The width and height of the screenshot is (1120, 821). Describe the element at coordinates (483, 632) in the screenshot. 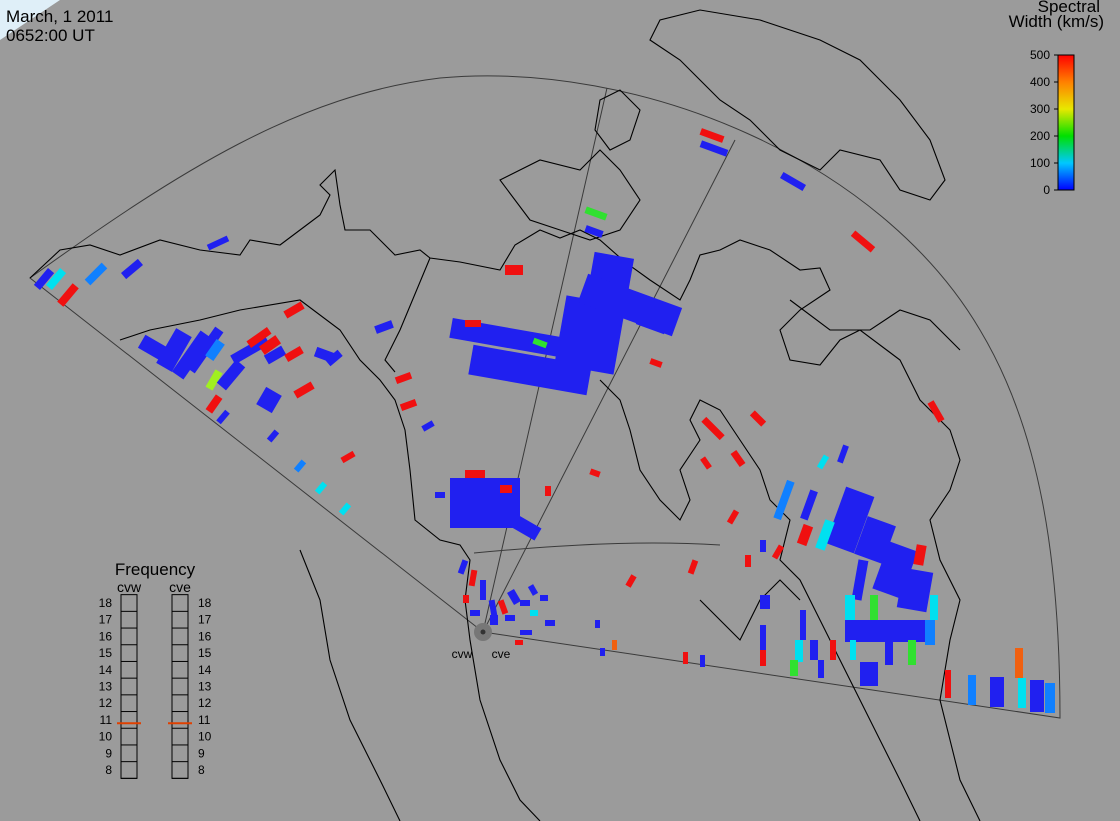

I see `radar-site` at that location.